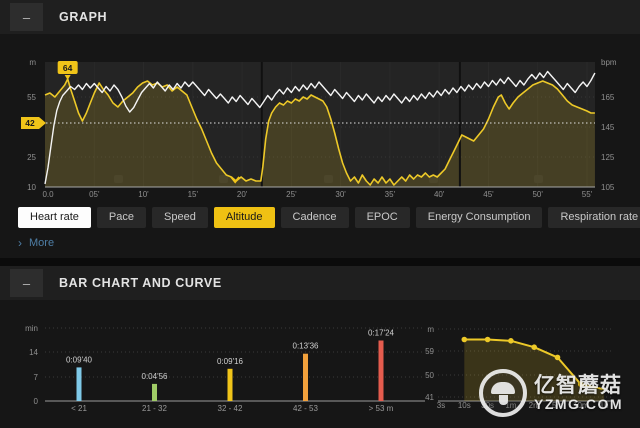 The image size is (640, 428). What do you see at coordinates (31, 97) in the screenshot?
I see `svg-text: 55` at bounding box center [31, 97].